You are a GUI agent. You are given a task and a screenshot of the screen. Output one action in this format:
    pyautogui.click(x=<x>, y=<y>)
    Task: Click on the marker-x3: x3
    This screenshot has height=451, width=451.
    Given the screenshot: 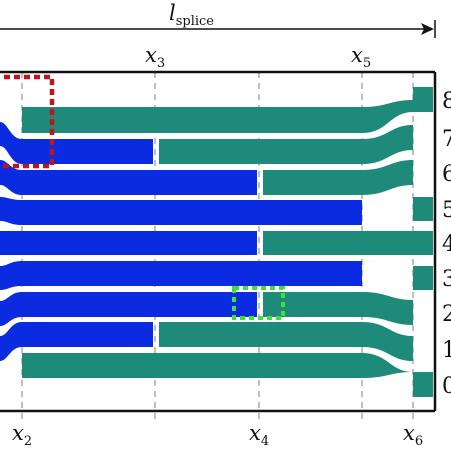 What is the action you would take?
    pyautogui.click(x=155, y=57)
    